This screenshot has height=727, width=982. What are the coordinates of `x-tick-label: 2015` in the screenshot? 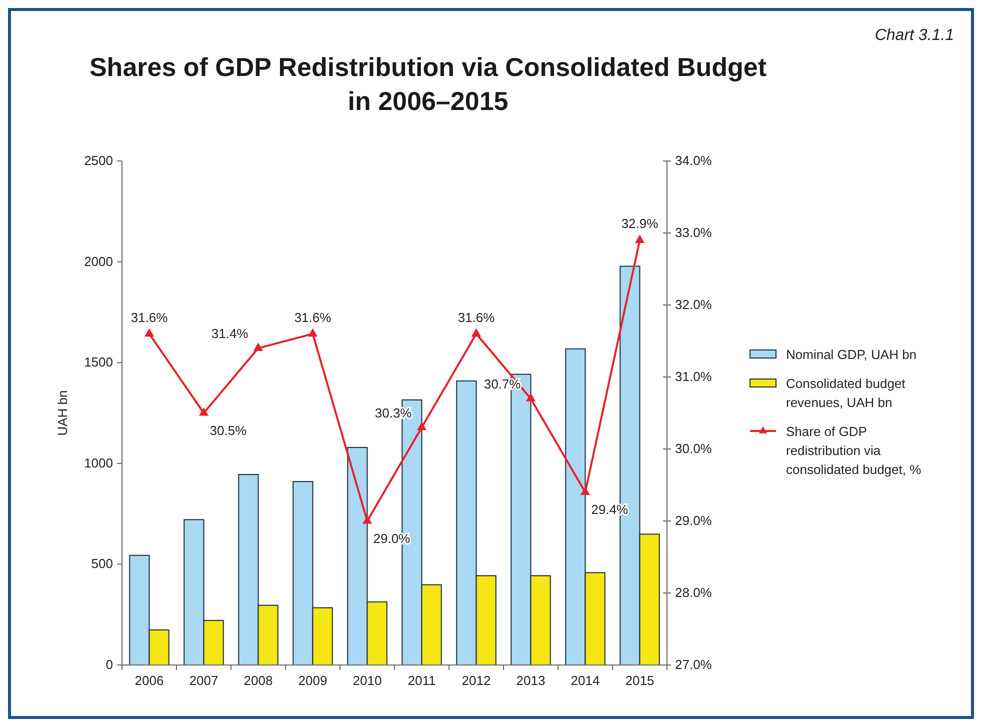 It's located at (639, 680).